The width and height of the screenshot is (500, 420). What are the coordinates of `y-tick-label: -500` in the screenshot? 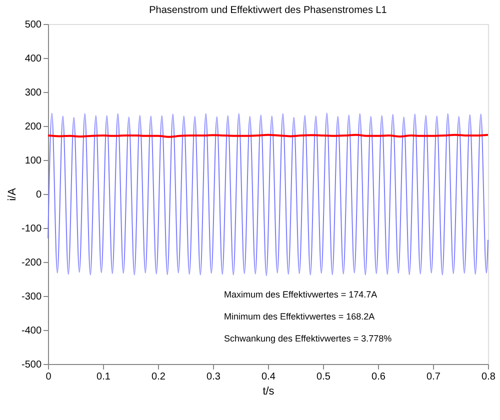 It's located at (31, 365).